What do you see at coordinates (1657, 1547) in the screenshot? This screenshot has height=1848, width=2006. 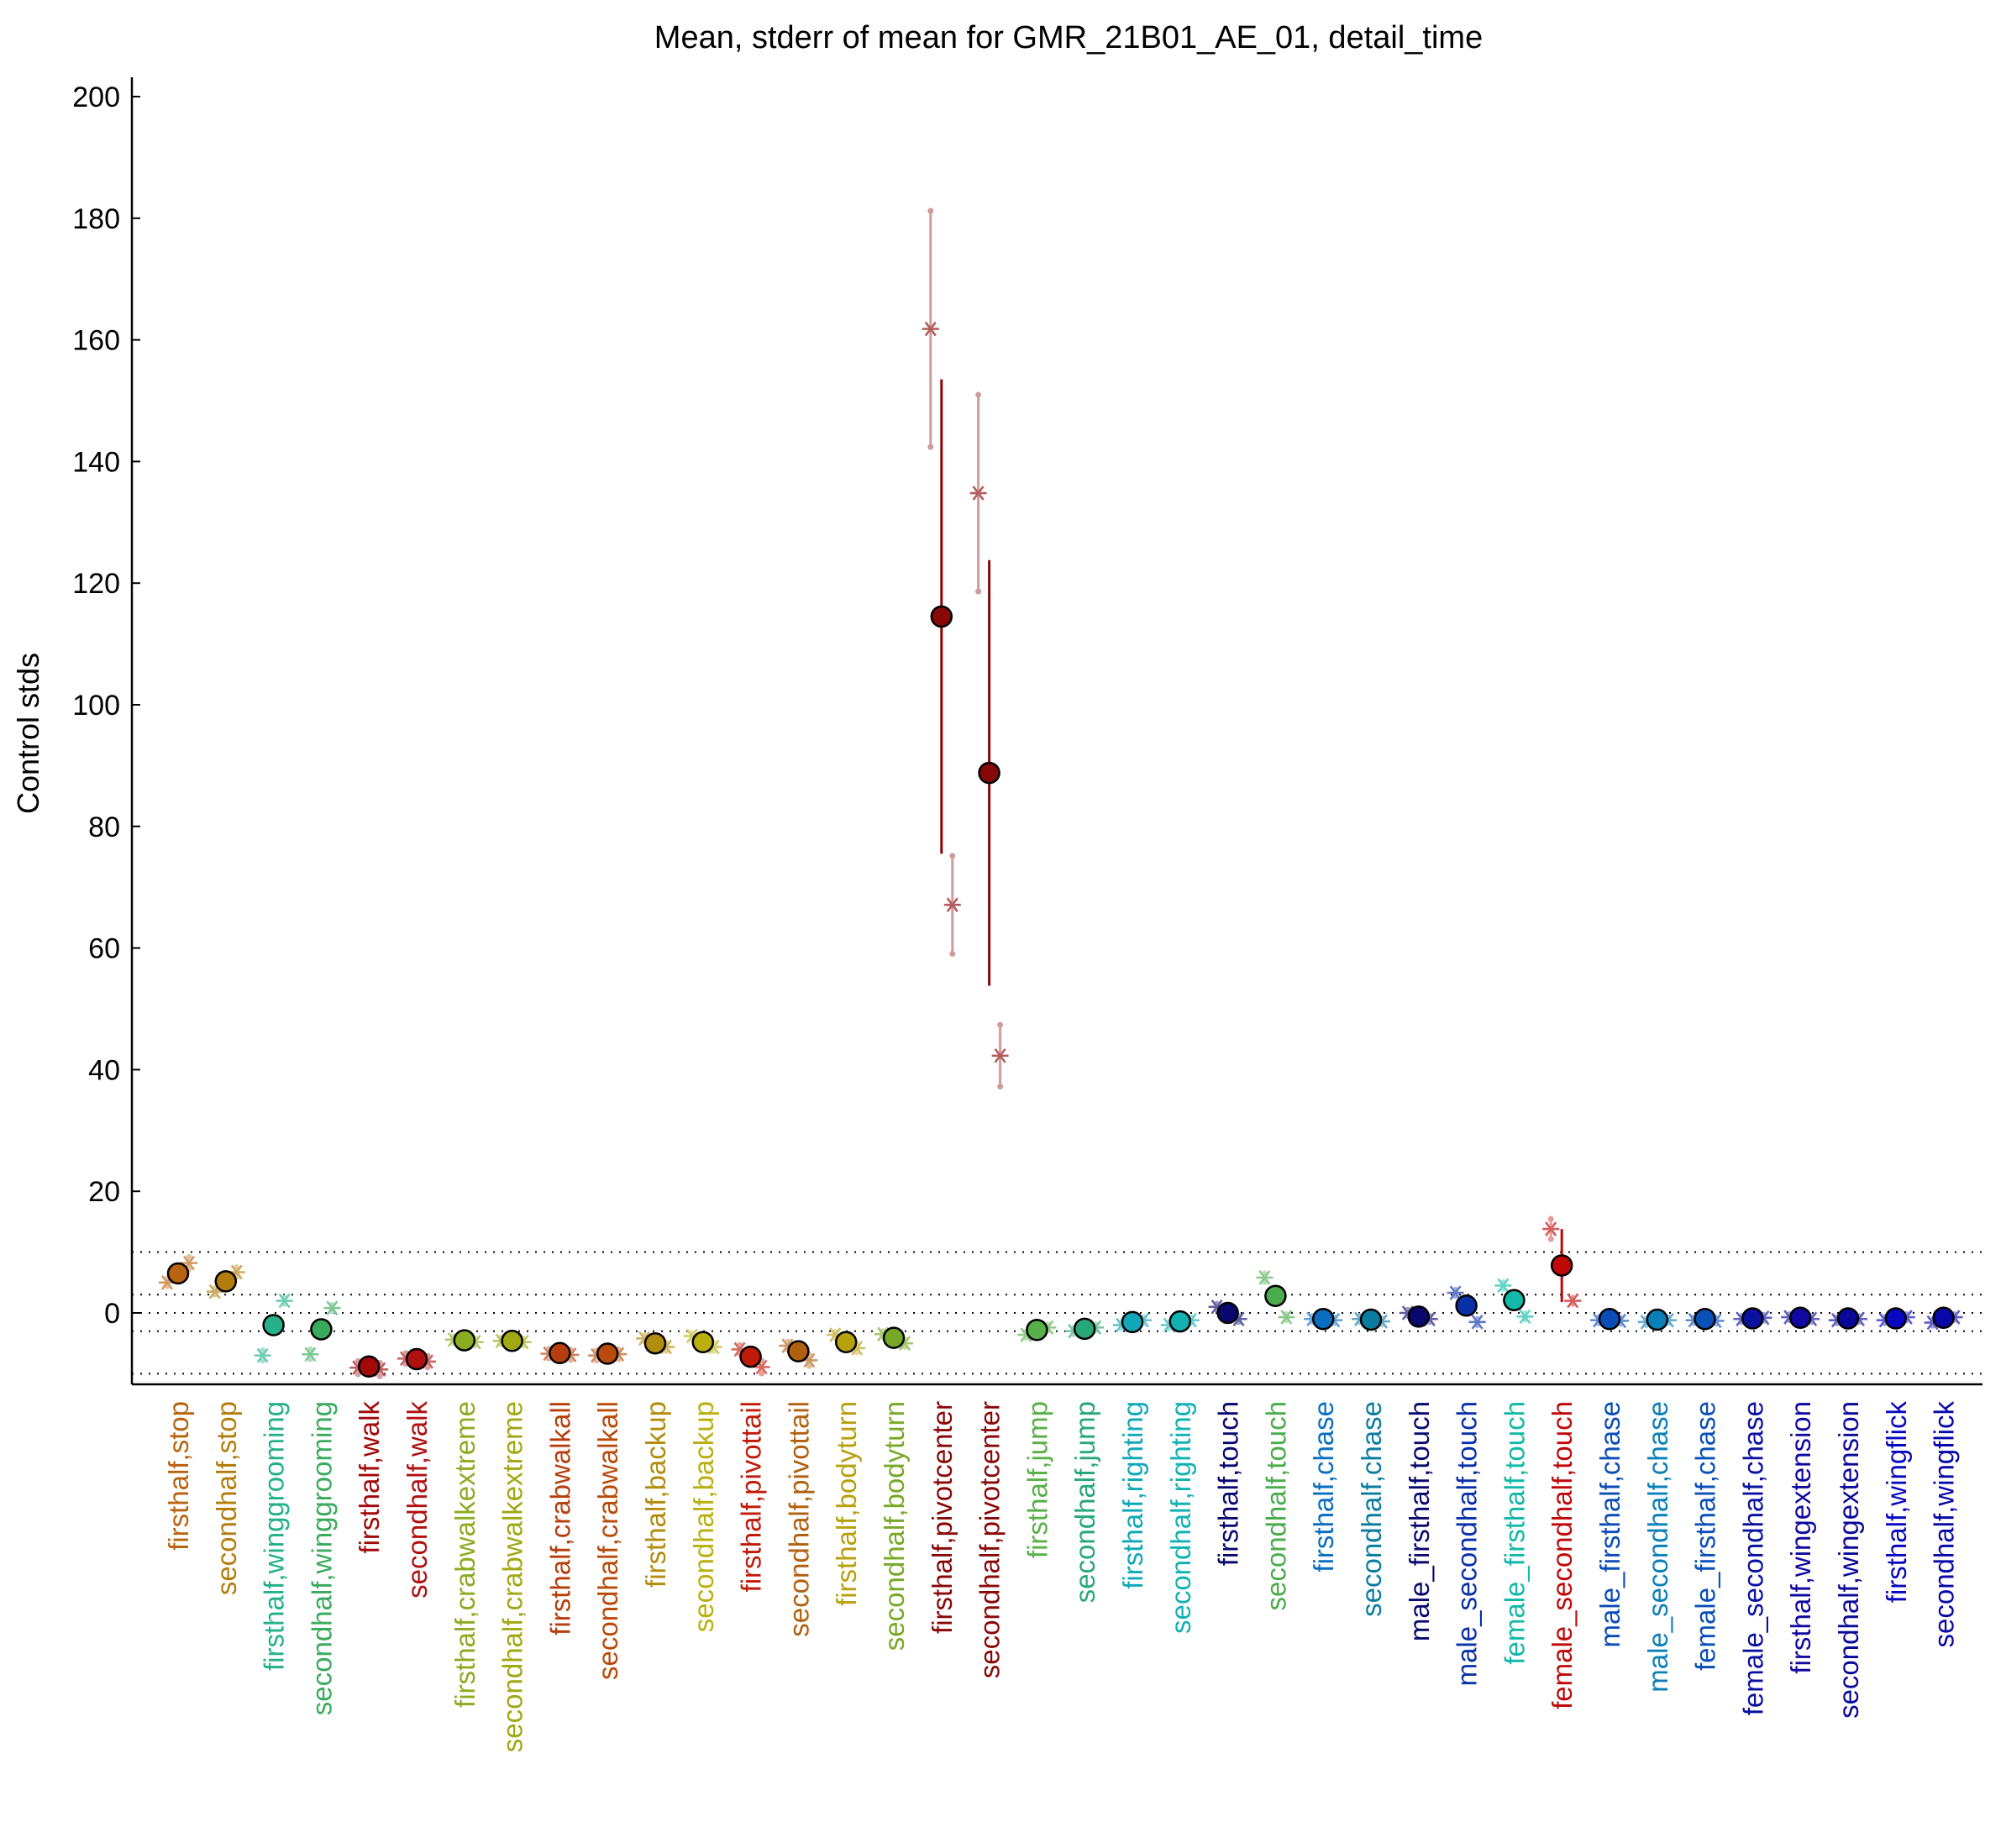 I see `x-tick-label: male_secondhalf,chase` at bounding box center [1657, 1547].